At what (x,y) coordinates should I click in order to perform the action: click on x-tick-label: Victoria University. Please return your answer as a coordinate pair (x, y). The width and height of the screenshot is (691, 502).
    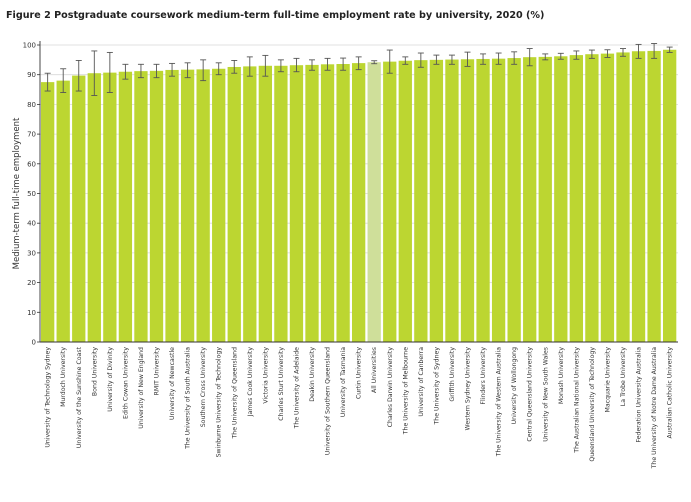
    Looking at the image, I should click on (265, 375).